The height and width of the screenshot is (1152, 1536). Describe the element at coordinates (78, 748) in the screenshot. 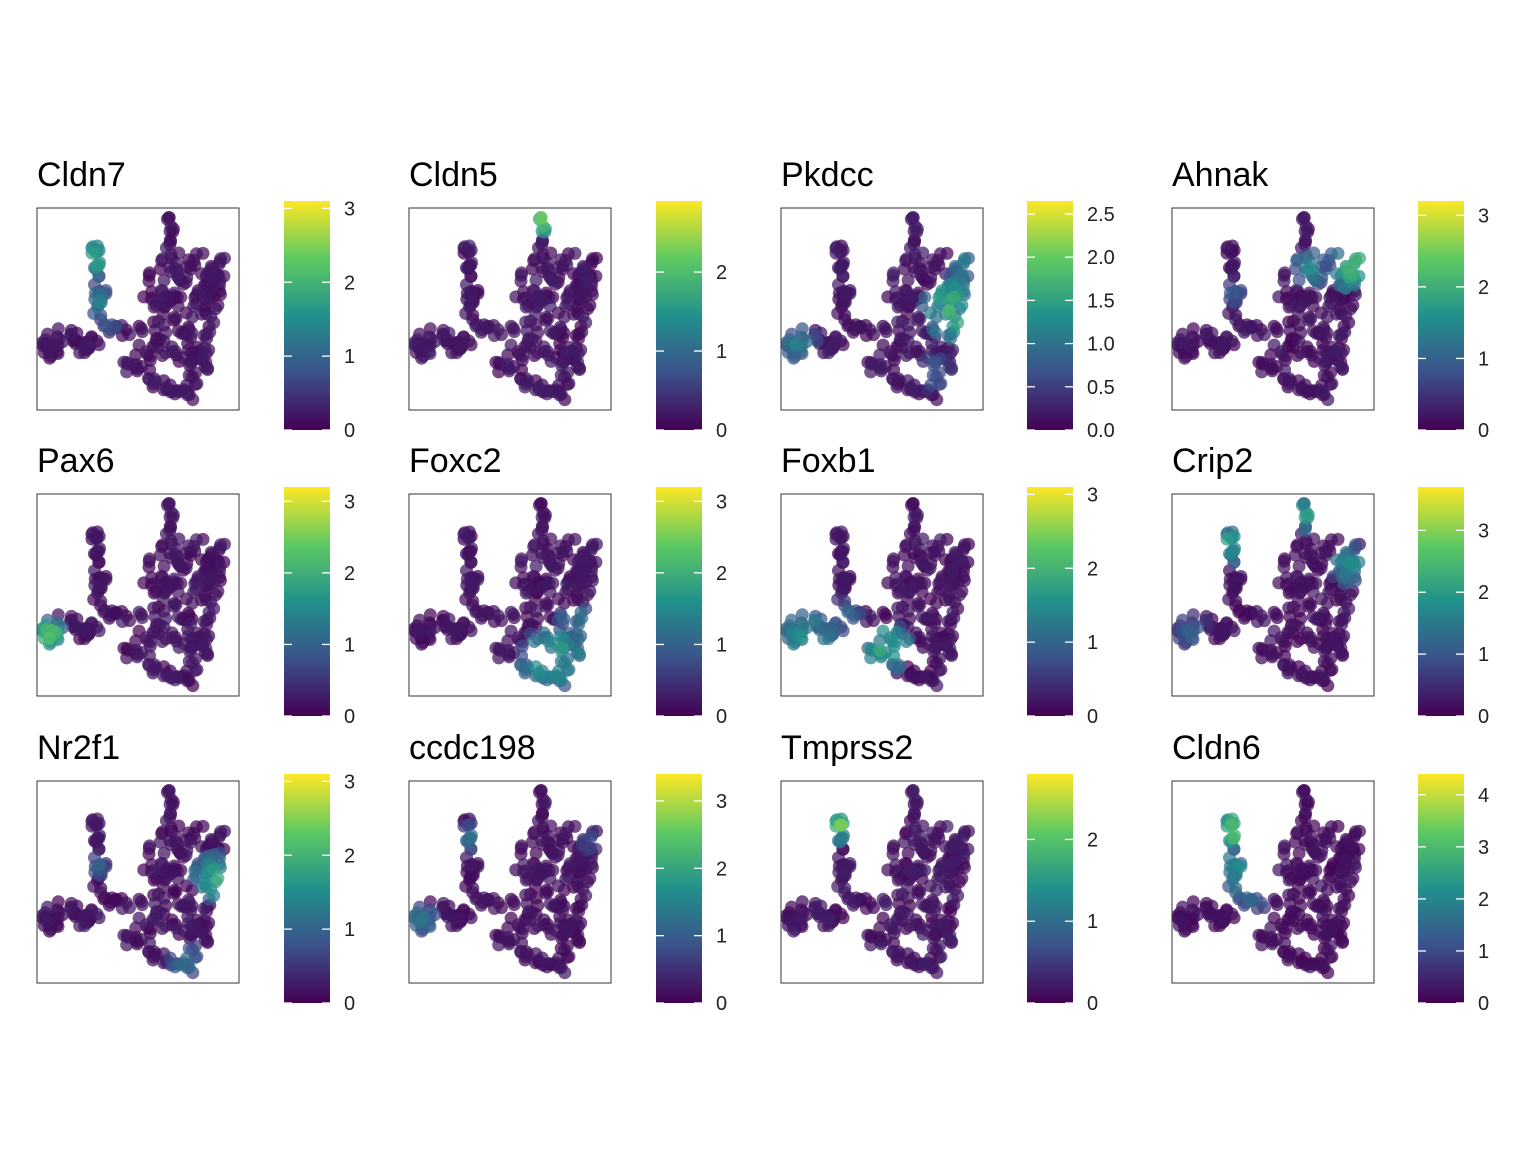

I see `panel-title: Nr2f1` at that location.